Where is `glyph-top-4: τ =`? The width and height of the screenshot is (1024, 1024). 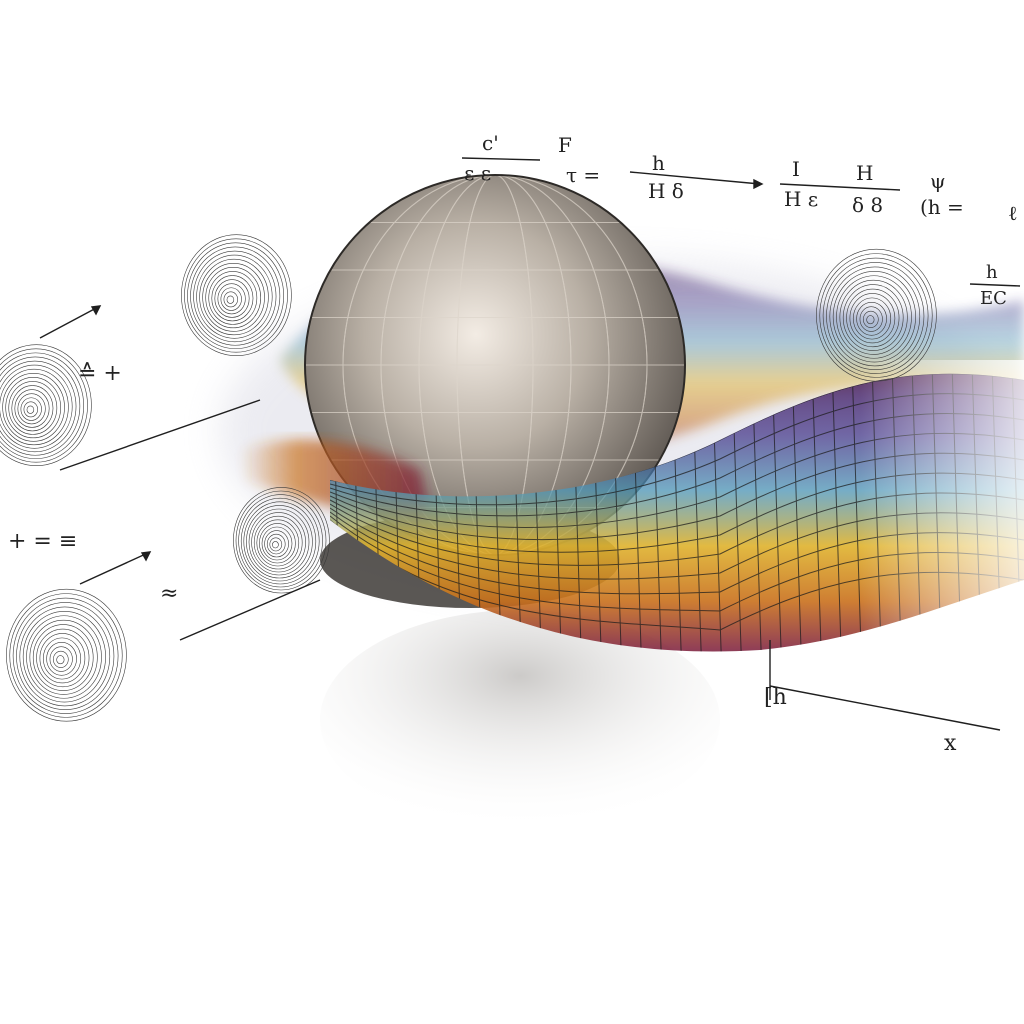
glyph-top-4: τ = is located at coordinates (583, 175).